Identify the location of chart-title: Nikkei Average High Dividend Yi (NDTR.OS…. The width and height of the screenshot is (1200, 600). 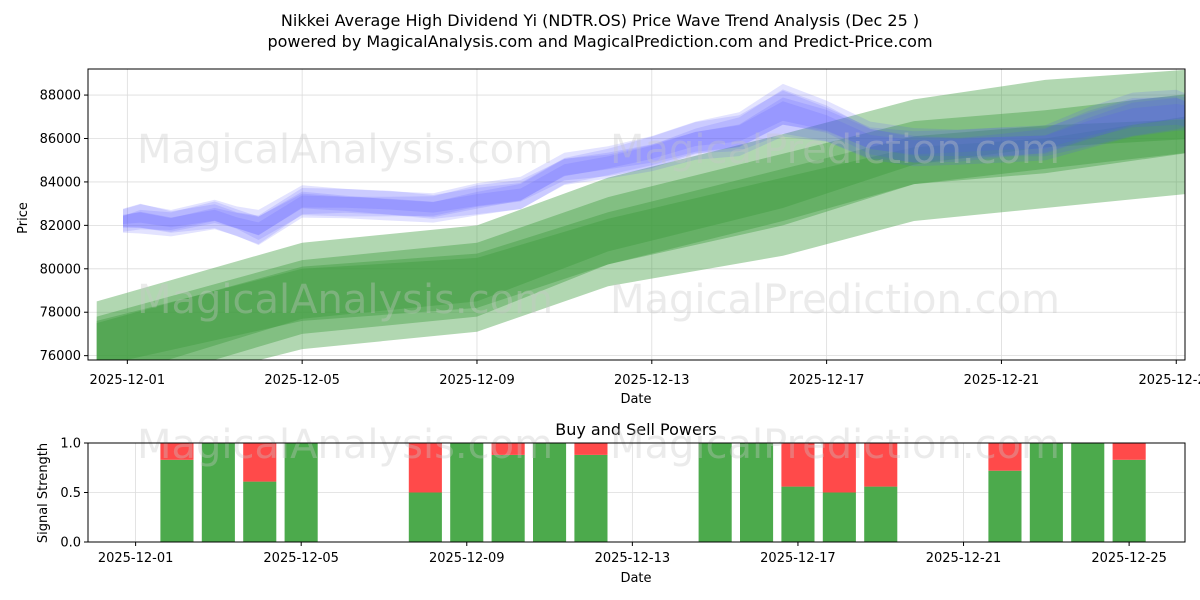
(600, 20).